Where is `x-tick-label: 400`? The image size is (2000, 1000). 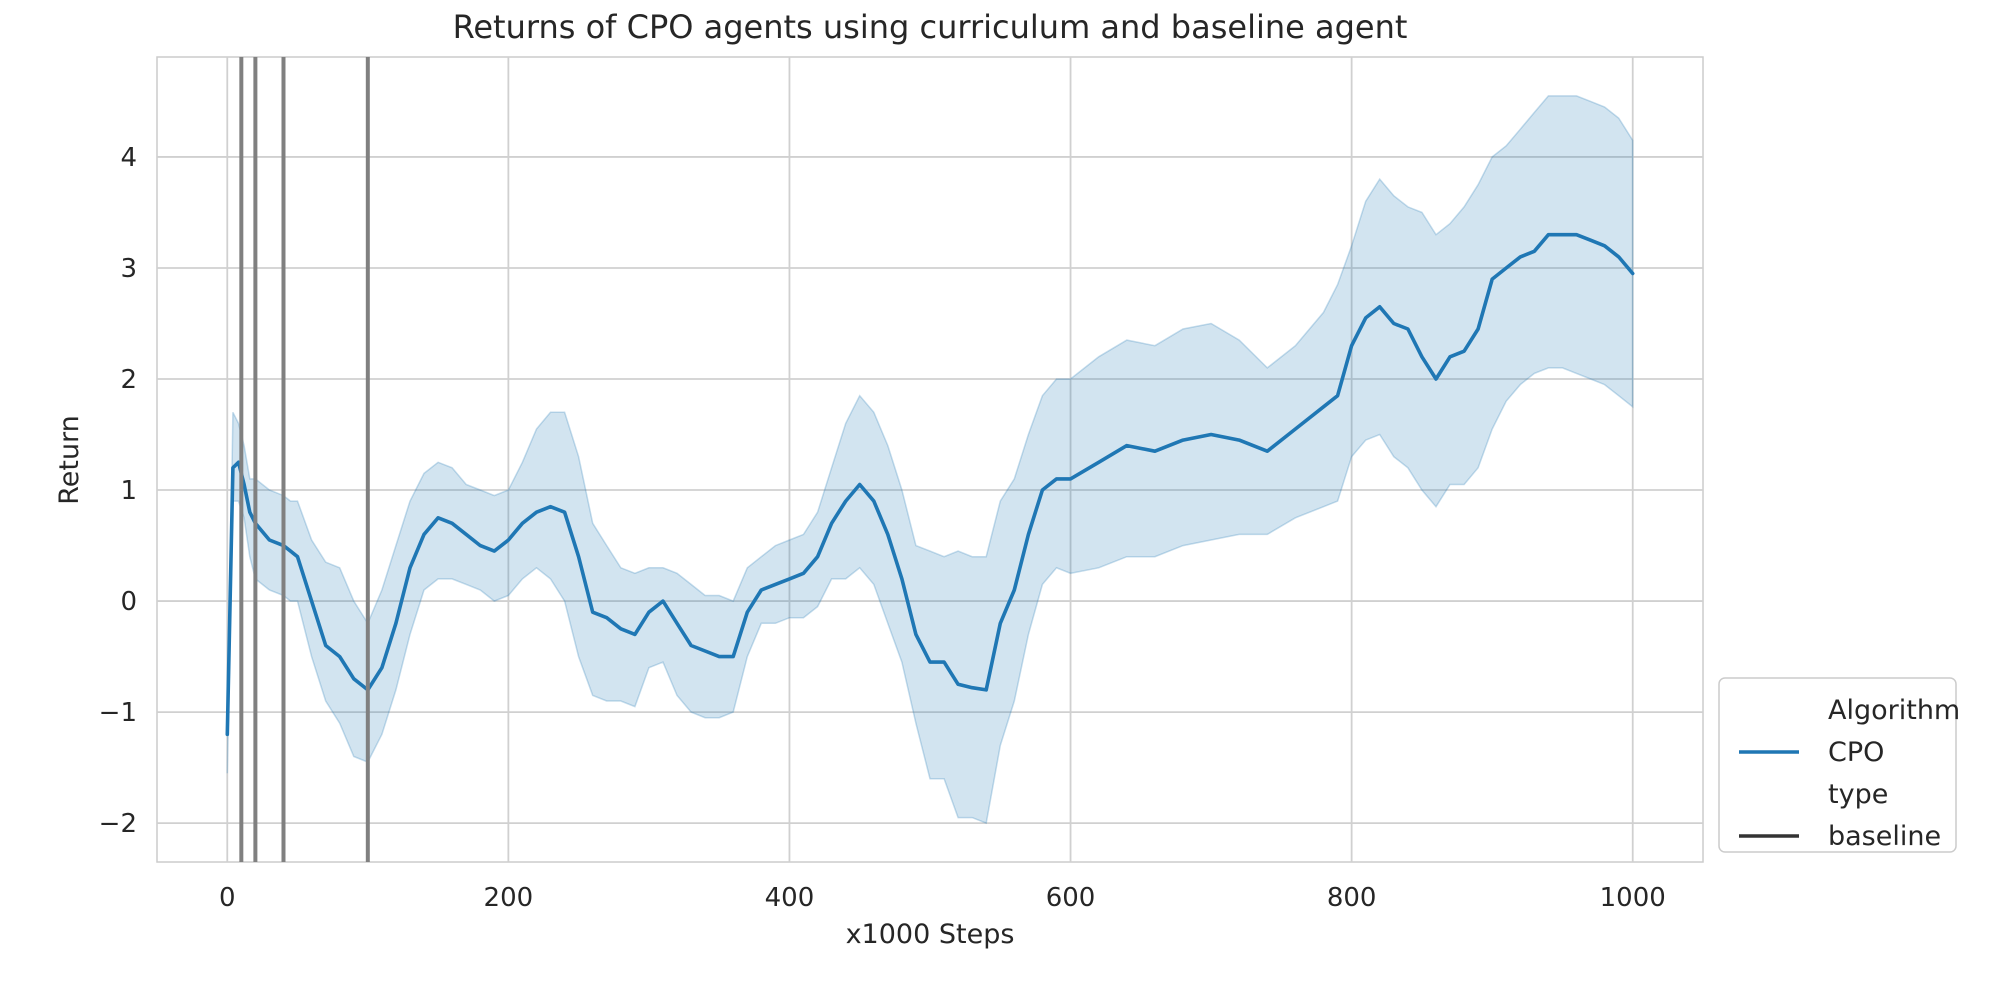
x-tick-label: 400 is located at coordinates (790, 898).